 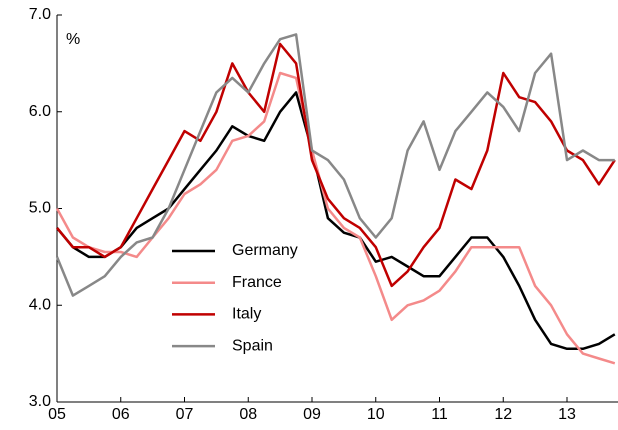 What do you see at coordinates (40, 14) in the screenshot?
I see `y-tick-label: 7.0` at bounding box center [40, 14].